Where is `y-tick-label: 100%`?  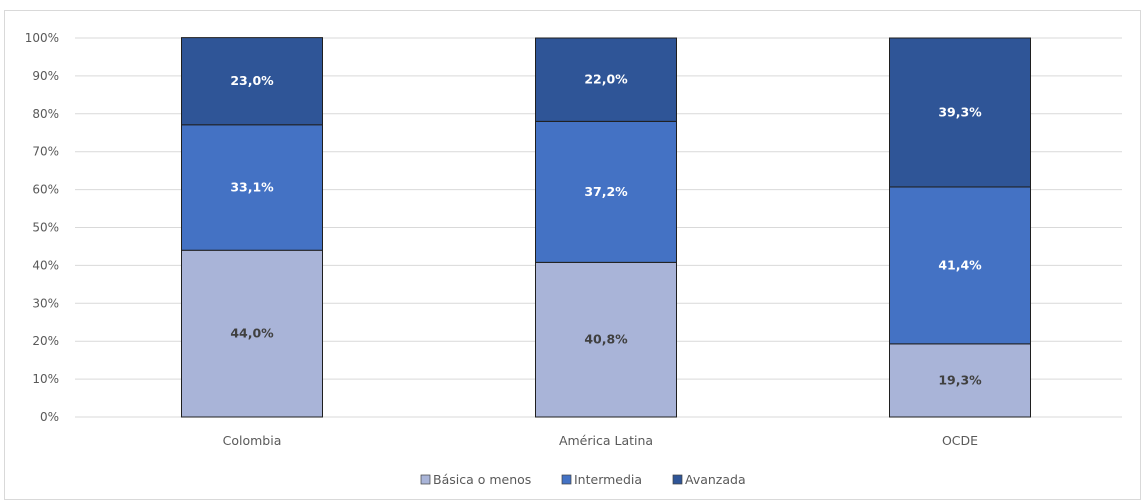
y-tick-label: 100% is located at coordinates (42, 38).